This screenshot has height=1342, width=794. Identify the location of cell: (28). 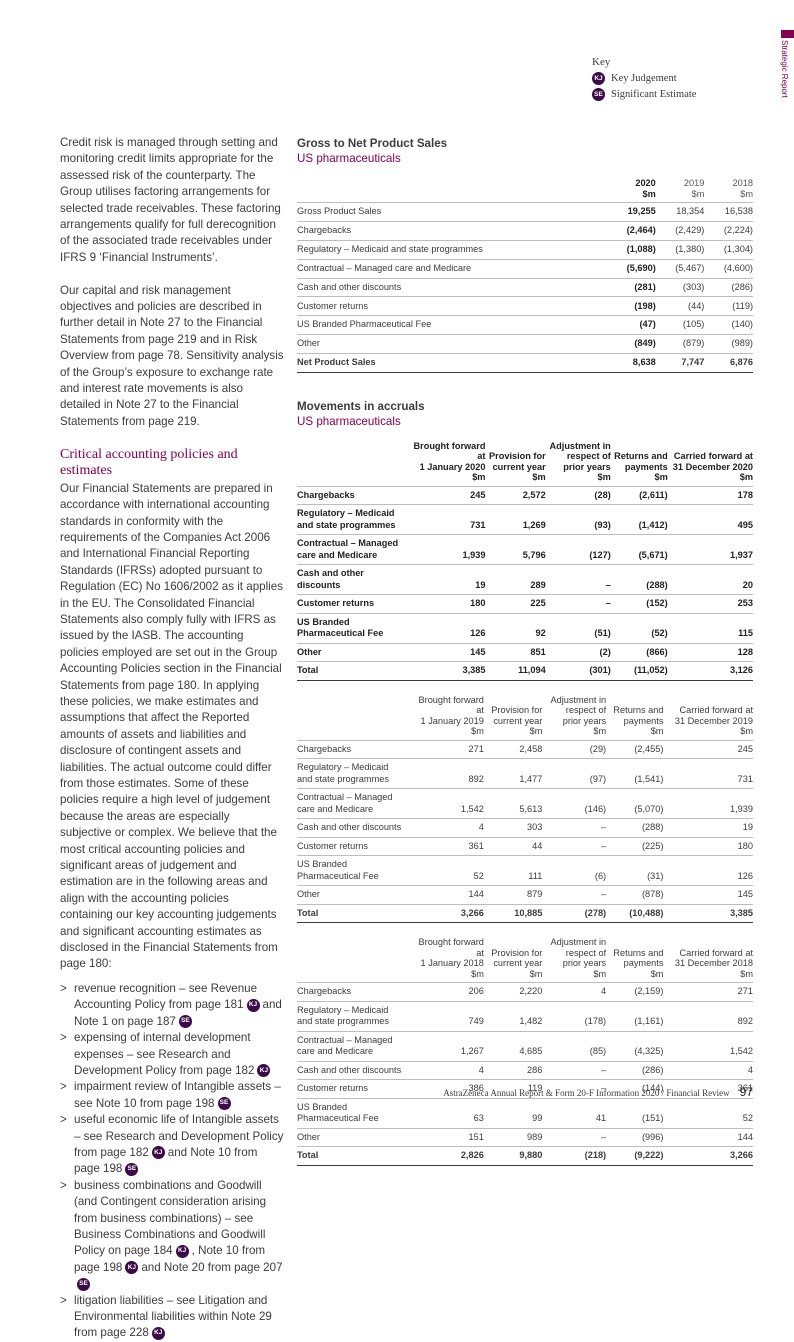
(578, 495).